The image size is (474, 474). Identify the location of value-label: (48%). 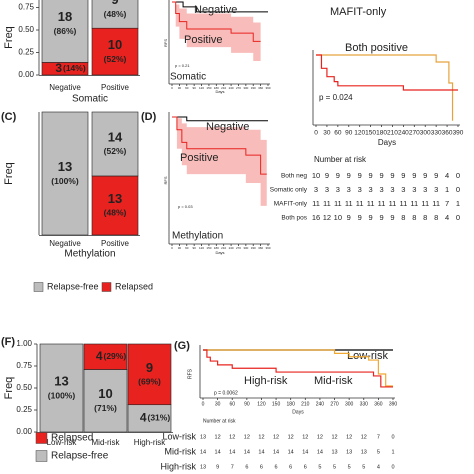
(115, 213).